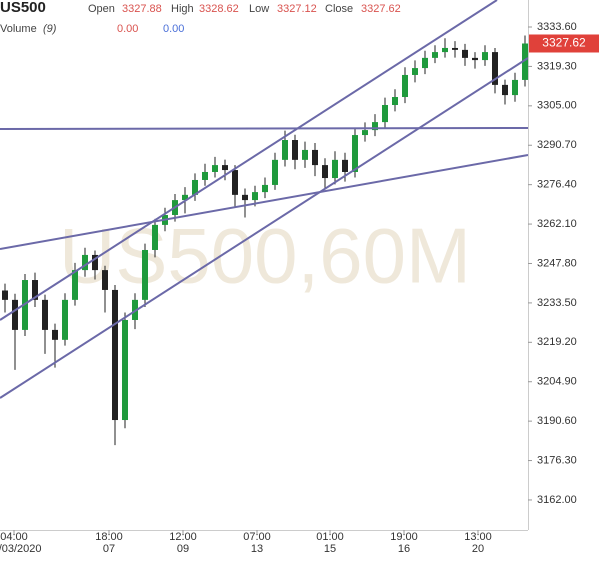 The height and width of the screenshot is (563, 599). Describe the element at coordinates (257, 549) in the screenshot. I see `x-tick-date: 13` at that location.